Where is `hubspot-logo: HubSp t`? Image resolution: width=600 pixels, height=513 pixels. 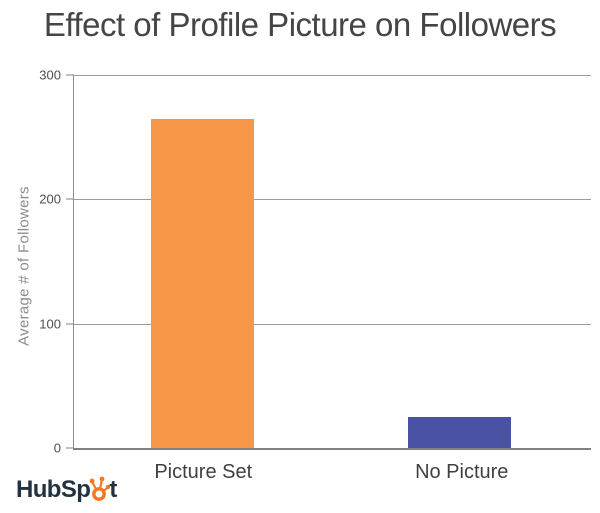 hubspot-logo: HubSp t is located at coordinates (66, 489).